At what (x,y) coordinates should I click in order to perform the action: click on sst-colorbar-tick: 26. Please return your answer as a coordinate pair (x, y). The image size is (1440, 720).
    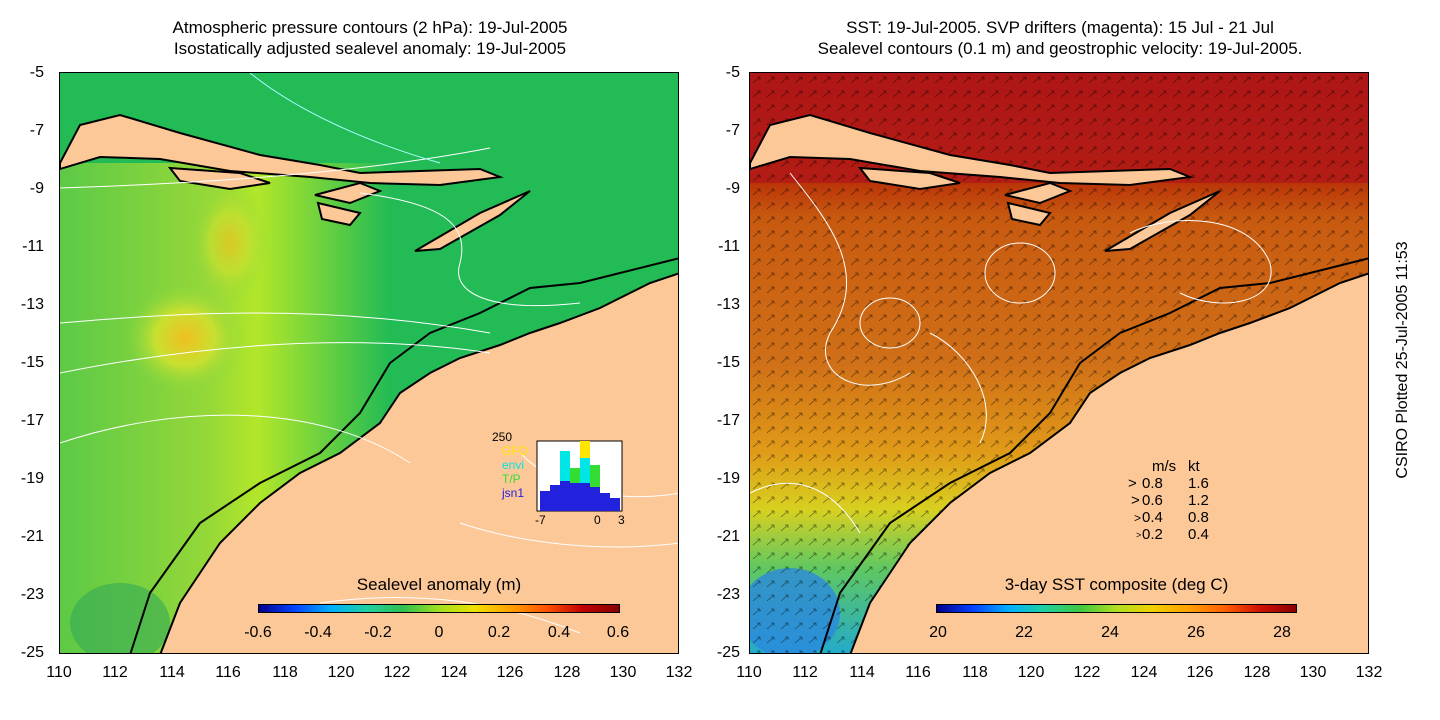
    Looking at the image, I should click on (1196, 632).